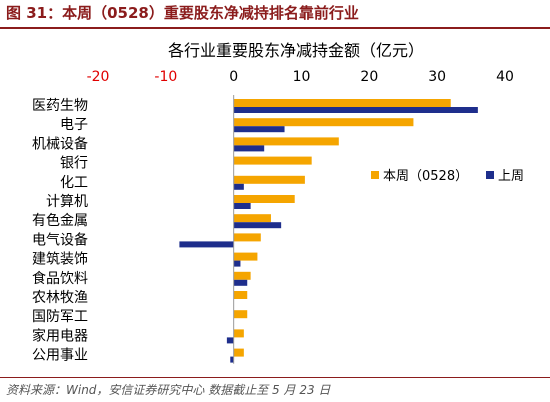  Describe the element at coordinates (275, 377) in the screenshot. I see `source-rule` at that location.